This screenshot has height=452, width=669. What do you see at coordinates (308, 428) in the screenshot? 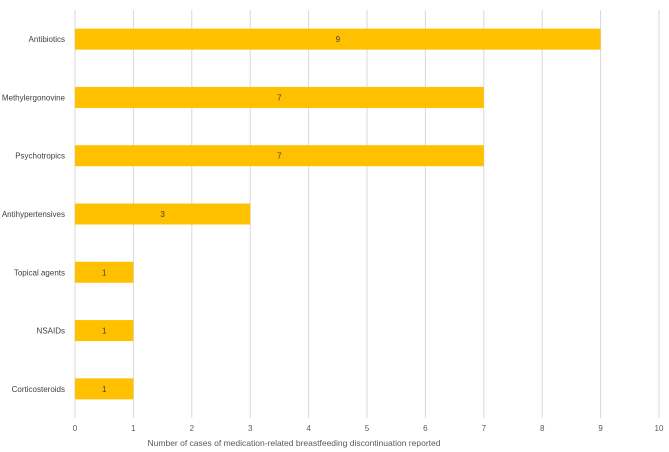
I see `x-tick-label: 4` at bounding box center [308, 428].